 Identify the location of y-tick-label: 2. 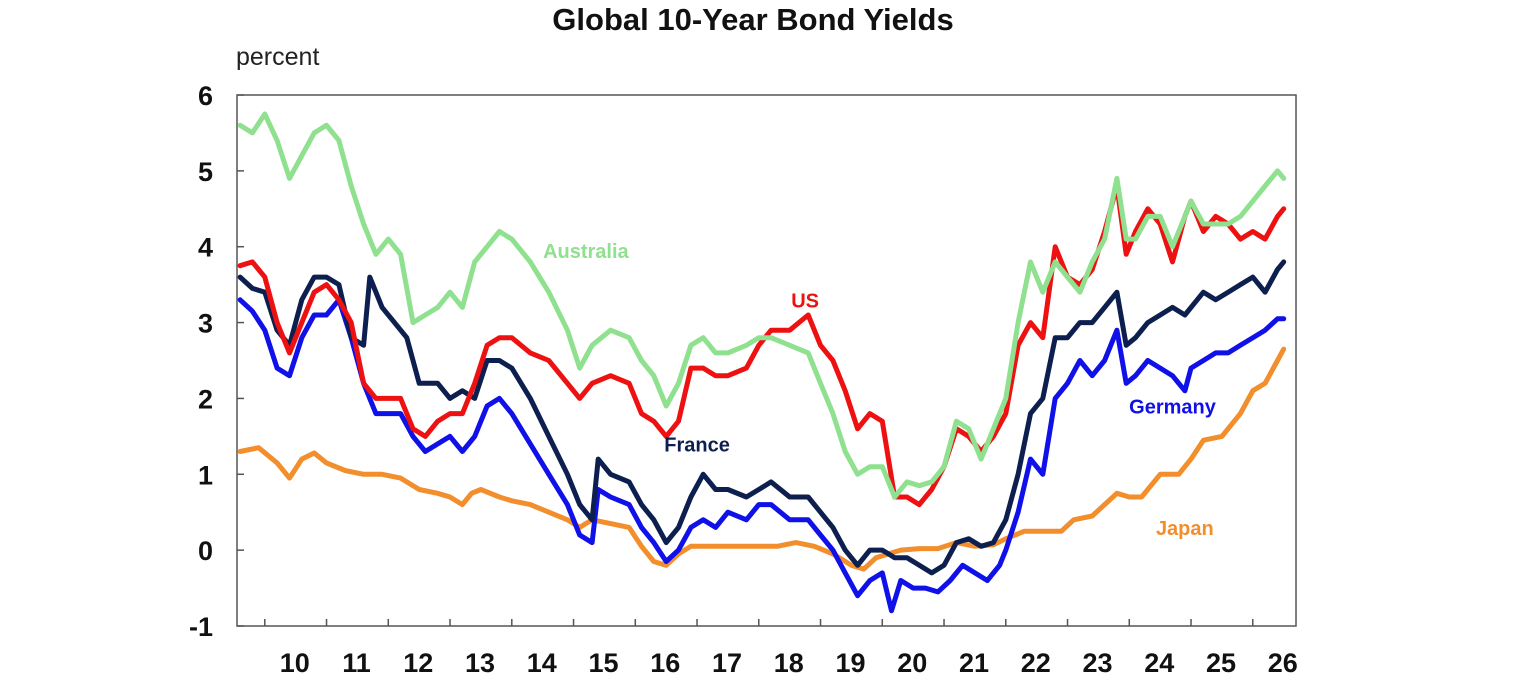
(205, 399).